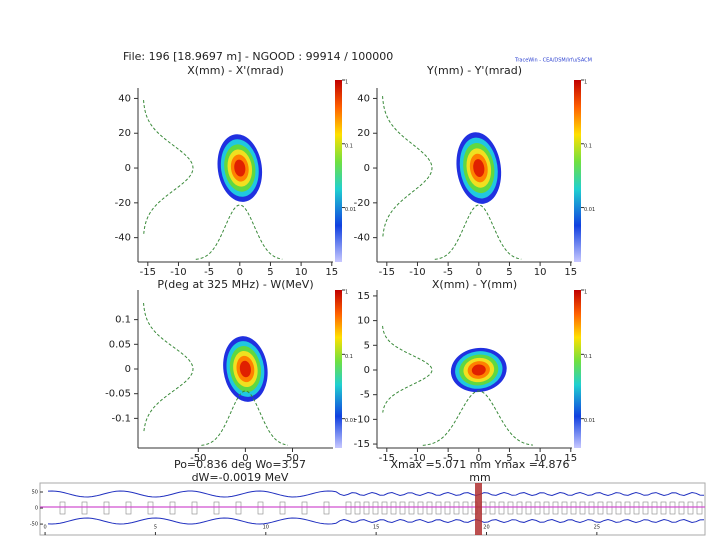 This screenshot has width=720, height=540. What do you see at coordinates (478, 509) in the screenshot?
I see `position-marker` at bounding box center [478, 509].